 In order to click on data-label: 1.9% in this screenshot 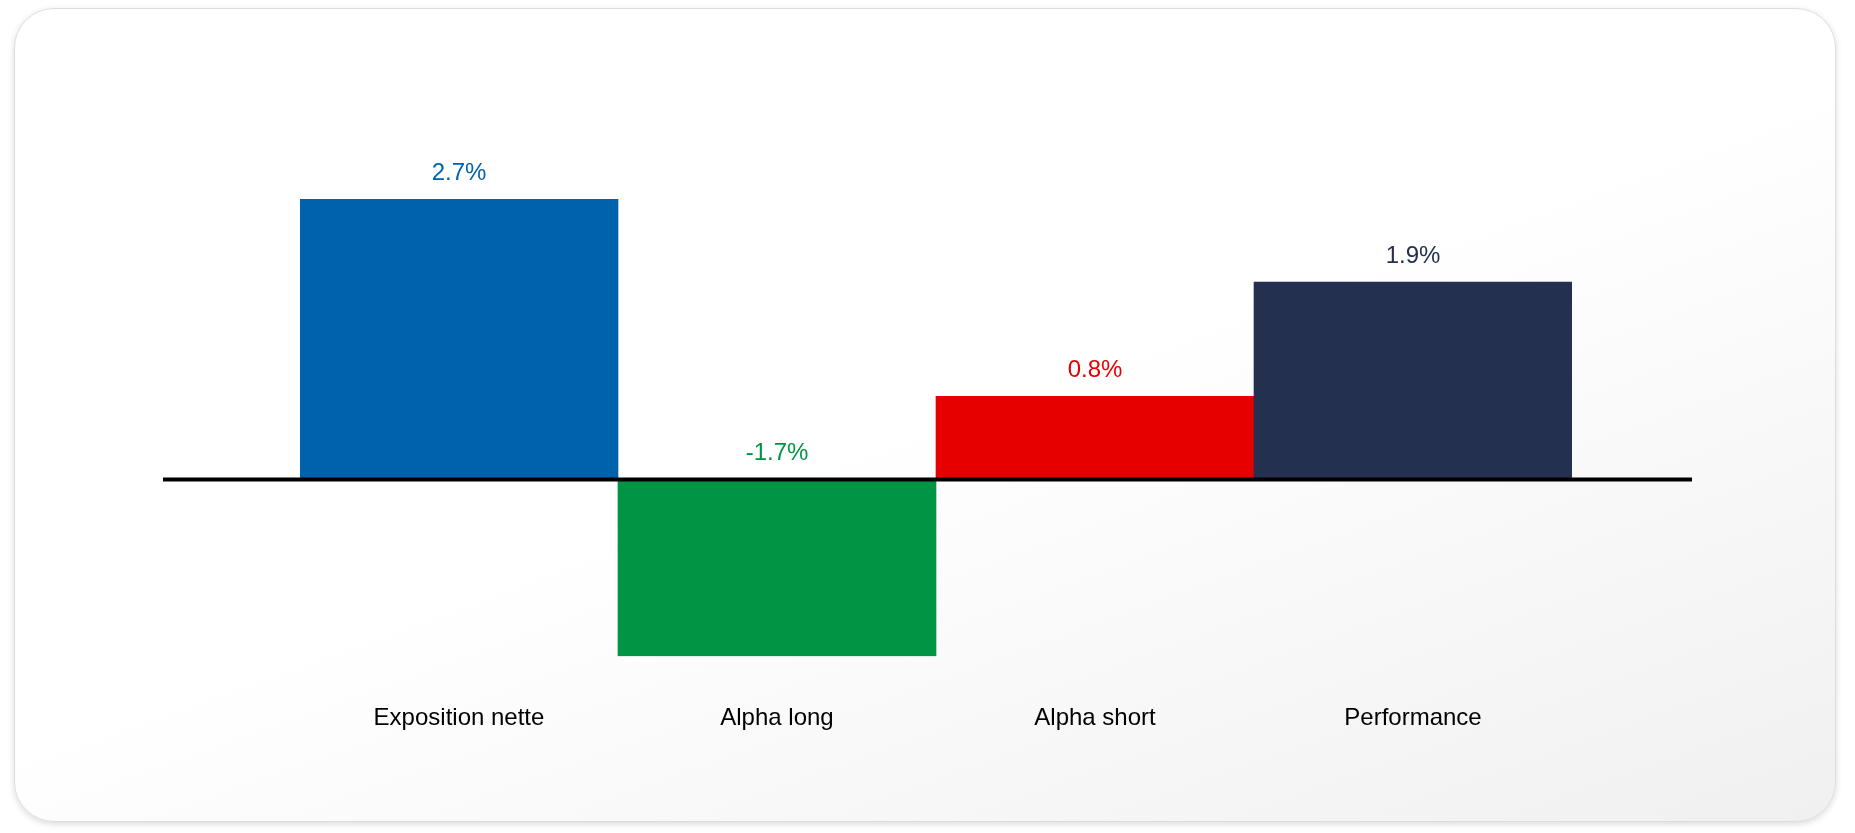, I will do `click(1413, 254)`.